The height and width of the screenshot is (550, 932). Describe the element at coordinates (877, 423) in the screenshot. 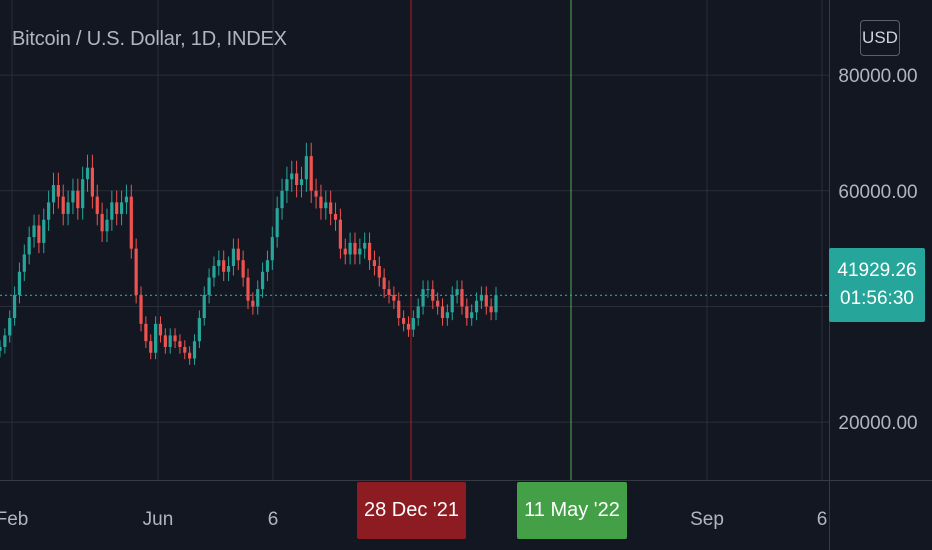

I see `y-tick-label: 20000.00` at that location.